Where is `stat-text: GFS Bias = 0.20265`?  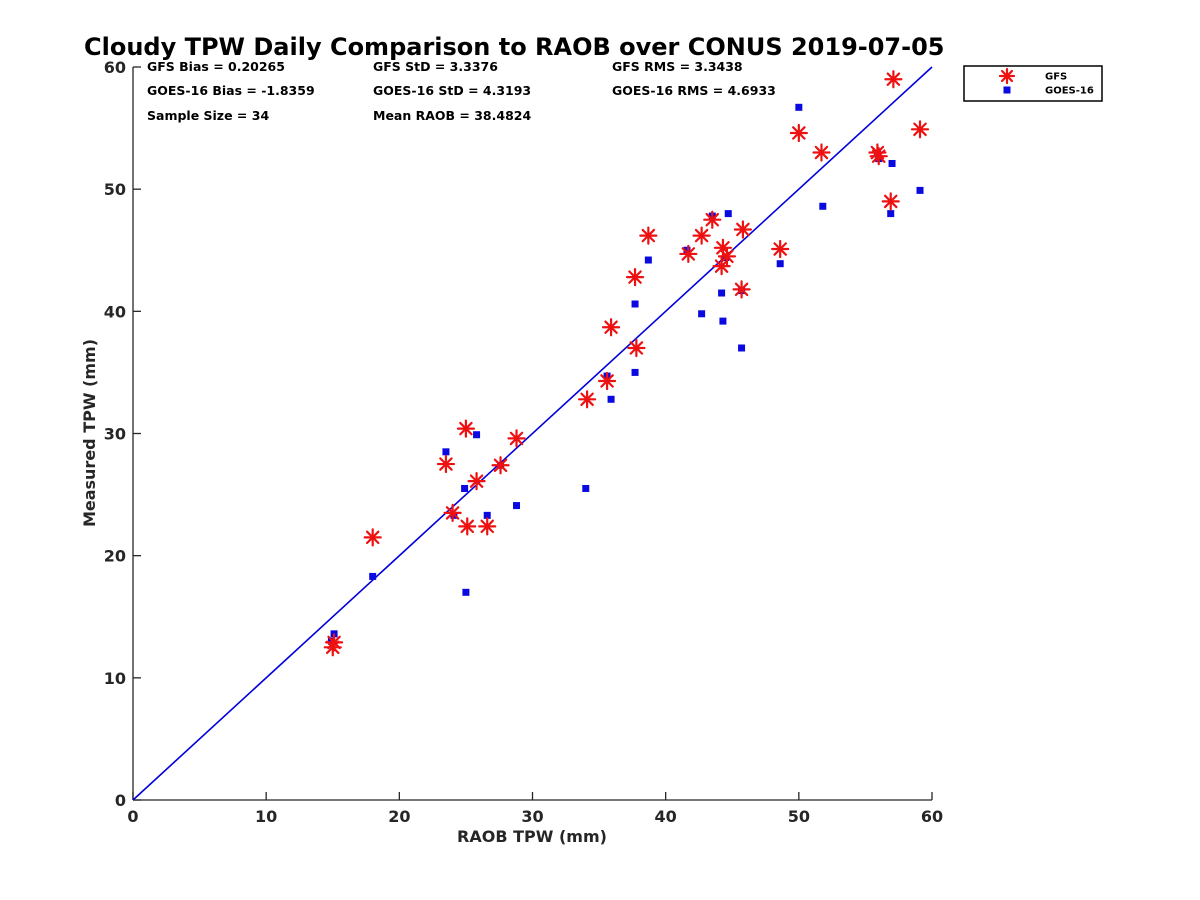 stat-text: GFS Bias = 0.20265 is located at coordinates (216, 66).